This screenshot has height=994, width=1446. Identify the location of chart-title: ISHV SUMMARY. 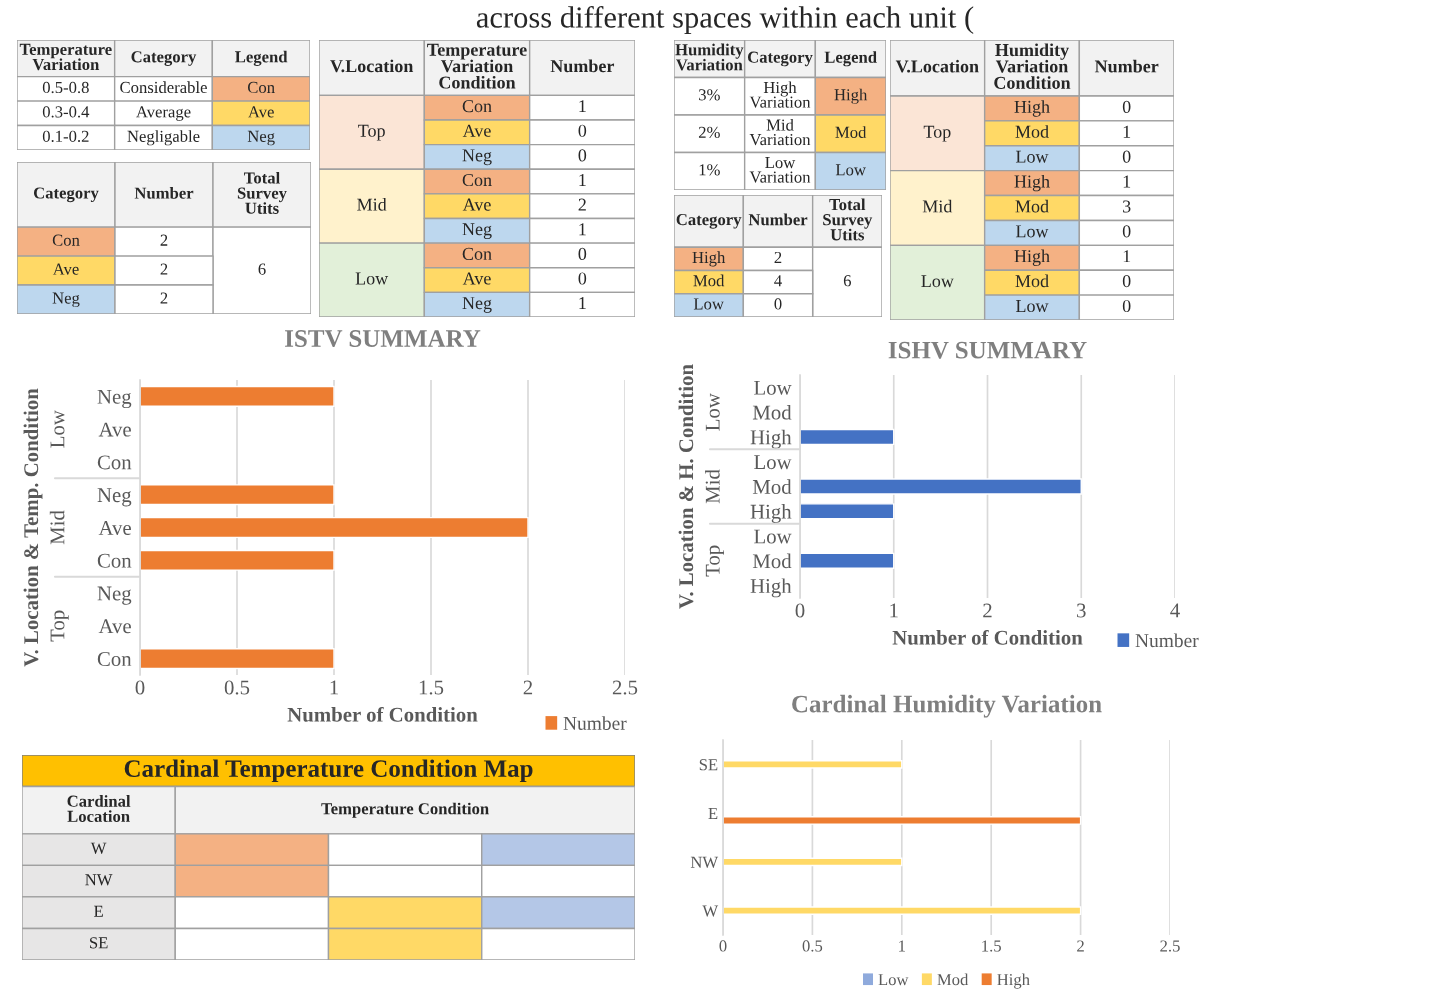
(987, 350).